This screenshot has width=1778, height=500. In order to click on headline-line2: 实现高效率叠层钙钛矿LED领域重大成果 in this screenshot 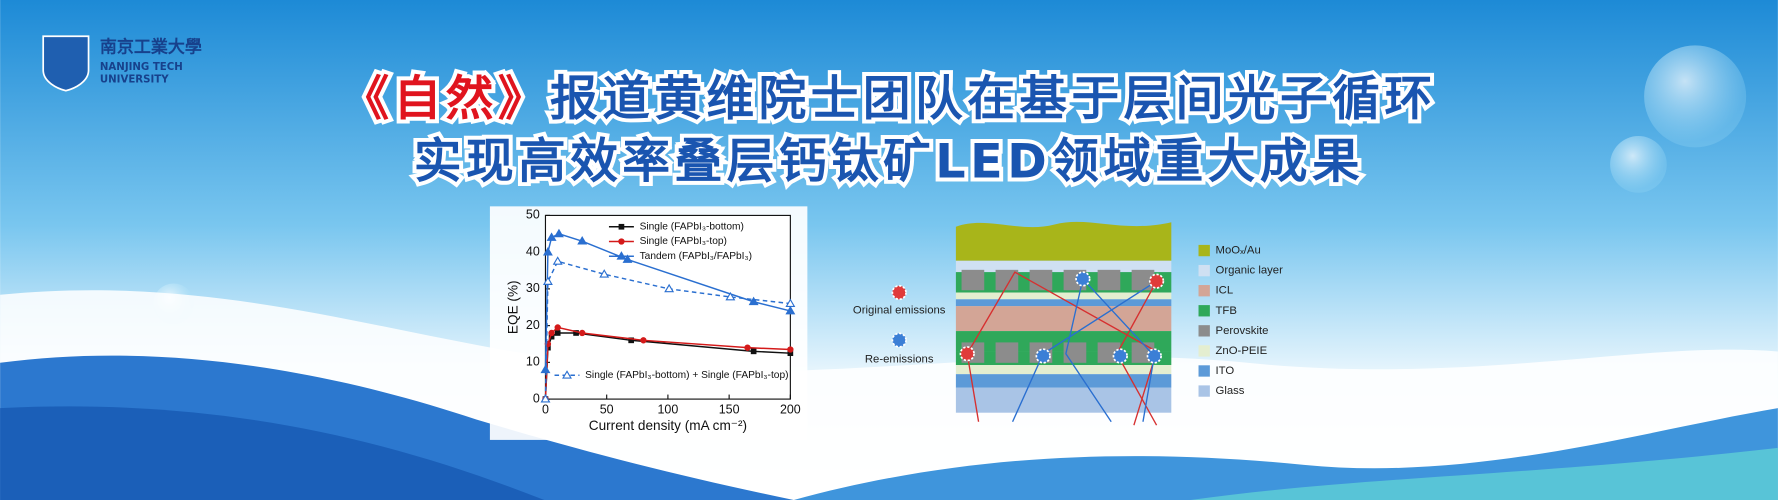, I will do `click(889, 161)`.